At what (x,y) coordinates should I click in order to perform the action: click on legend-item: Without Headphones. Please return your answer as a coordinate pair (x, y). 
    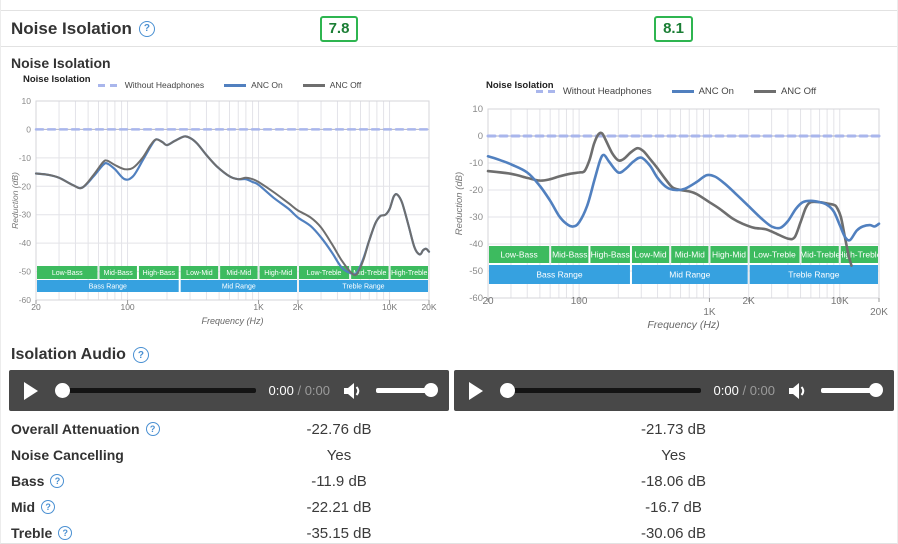
    Looking at the image, I should click on (150, 85).